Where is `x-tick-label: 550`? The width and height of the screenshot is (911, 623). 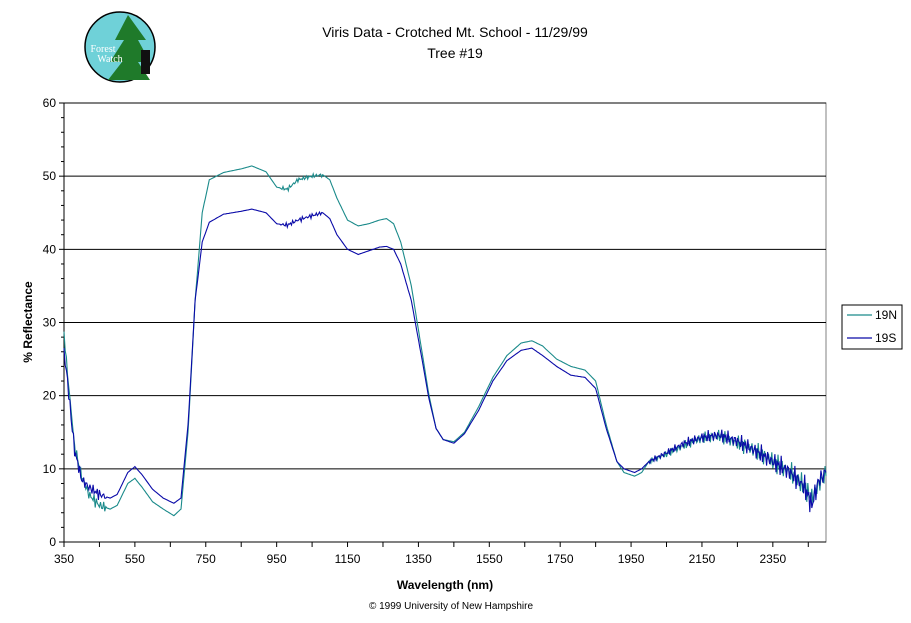
x-tick-label: 550 is located at coordinates (135, 559).